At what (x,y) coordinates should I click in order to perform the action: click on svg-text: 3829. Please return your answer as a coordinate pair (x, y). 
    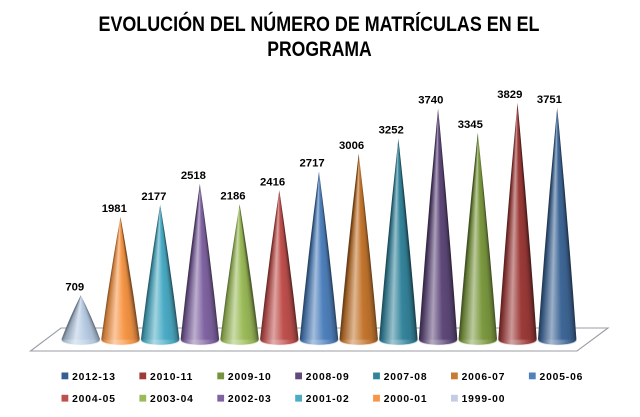
    Looking at the image, I should click on (509, 95).